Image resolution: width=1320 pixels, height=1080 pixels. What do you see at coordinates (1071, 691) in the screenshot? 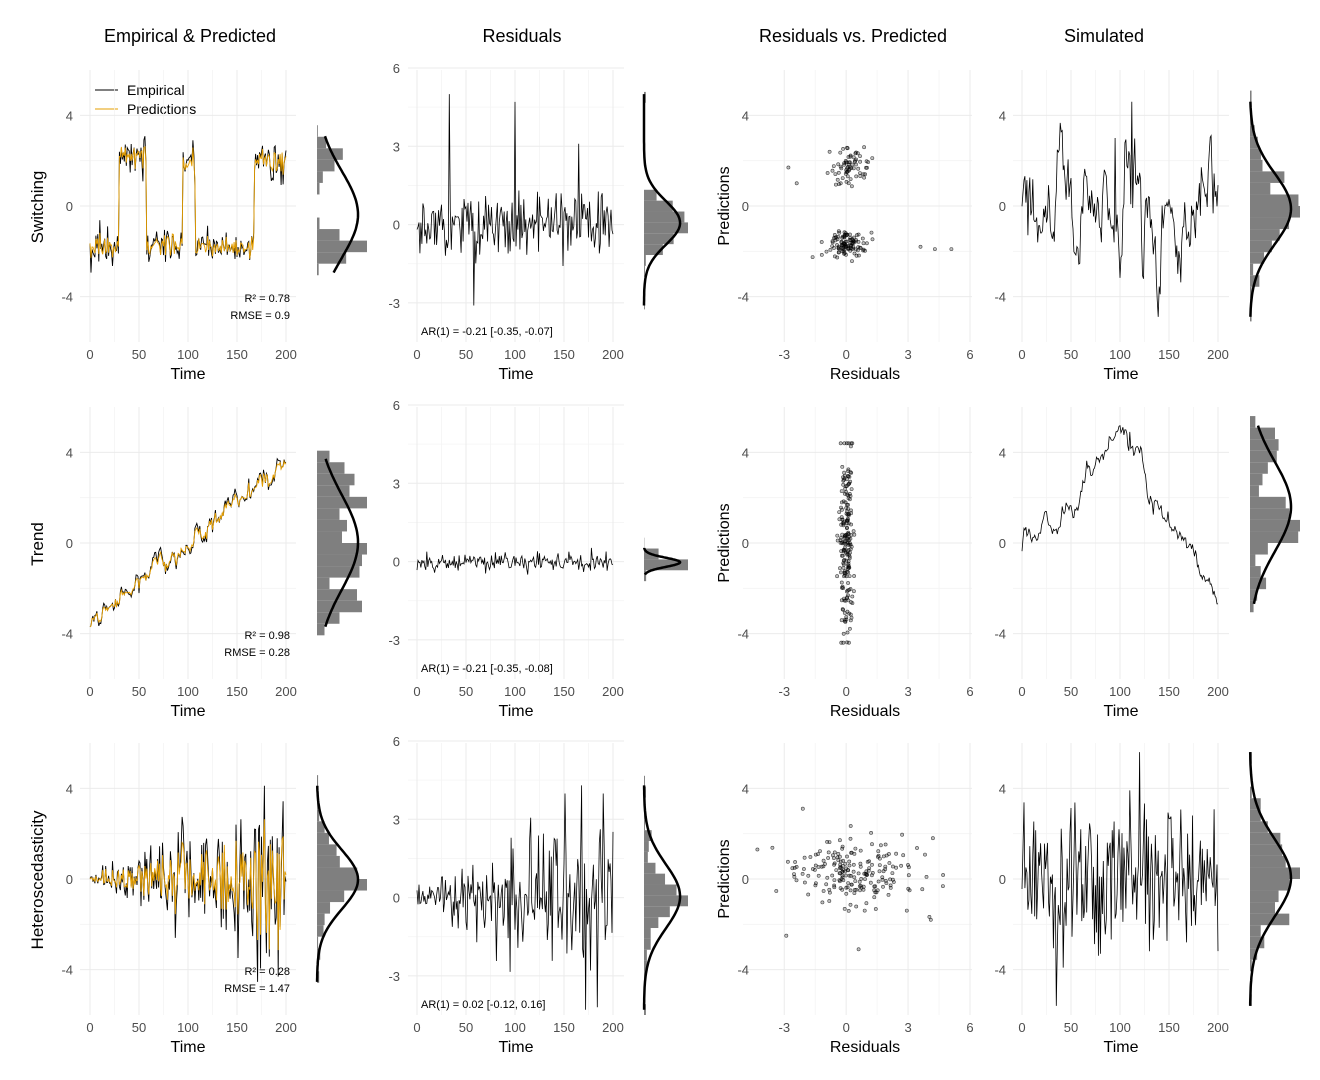
I see `panel-r2-simulated-x-tick: 50` at bounding box center [1071, 691].